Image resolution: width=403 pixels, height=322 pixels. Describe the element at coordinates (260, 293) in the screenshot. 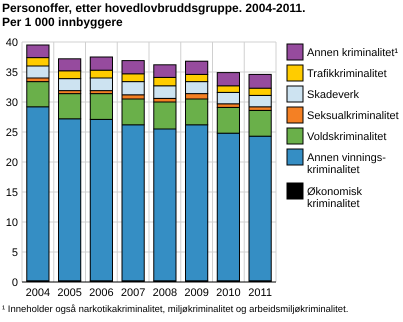

I see `x-tick-label: 2011` at that location.